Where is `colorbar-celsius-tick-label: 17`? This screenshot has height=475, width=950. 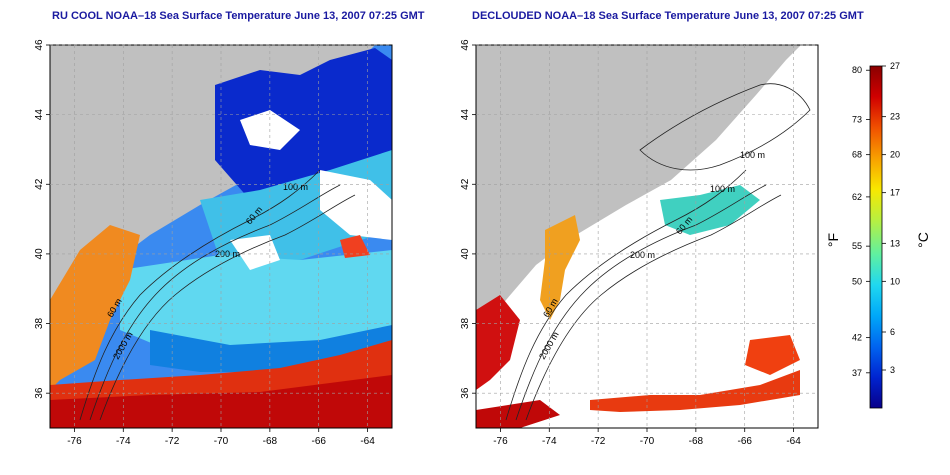
colorbar-celsius-tick-label: 17 is located at coordinates (895, 193).